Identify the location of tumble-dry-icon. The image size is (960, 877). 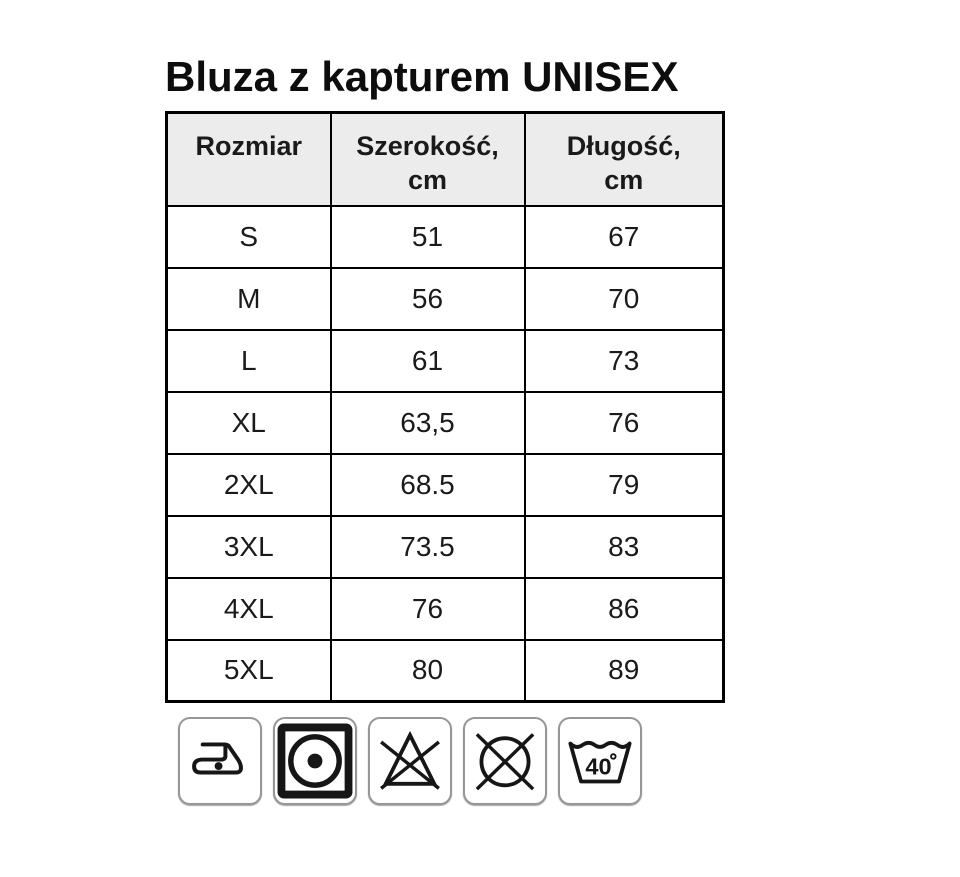
(315, 761).